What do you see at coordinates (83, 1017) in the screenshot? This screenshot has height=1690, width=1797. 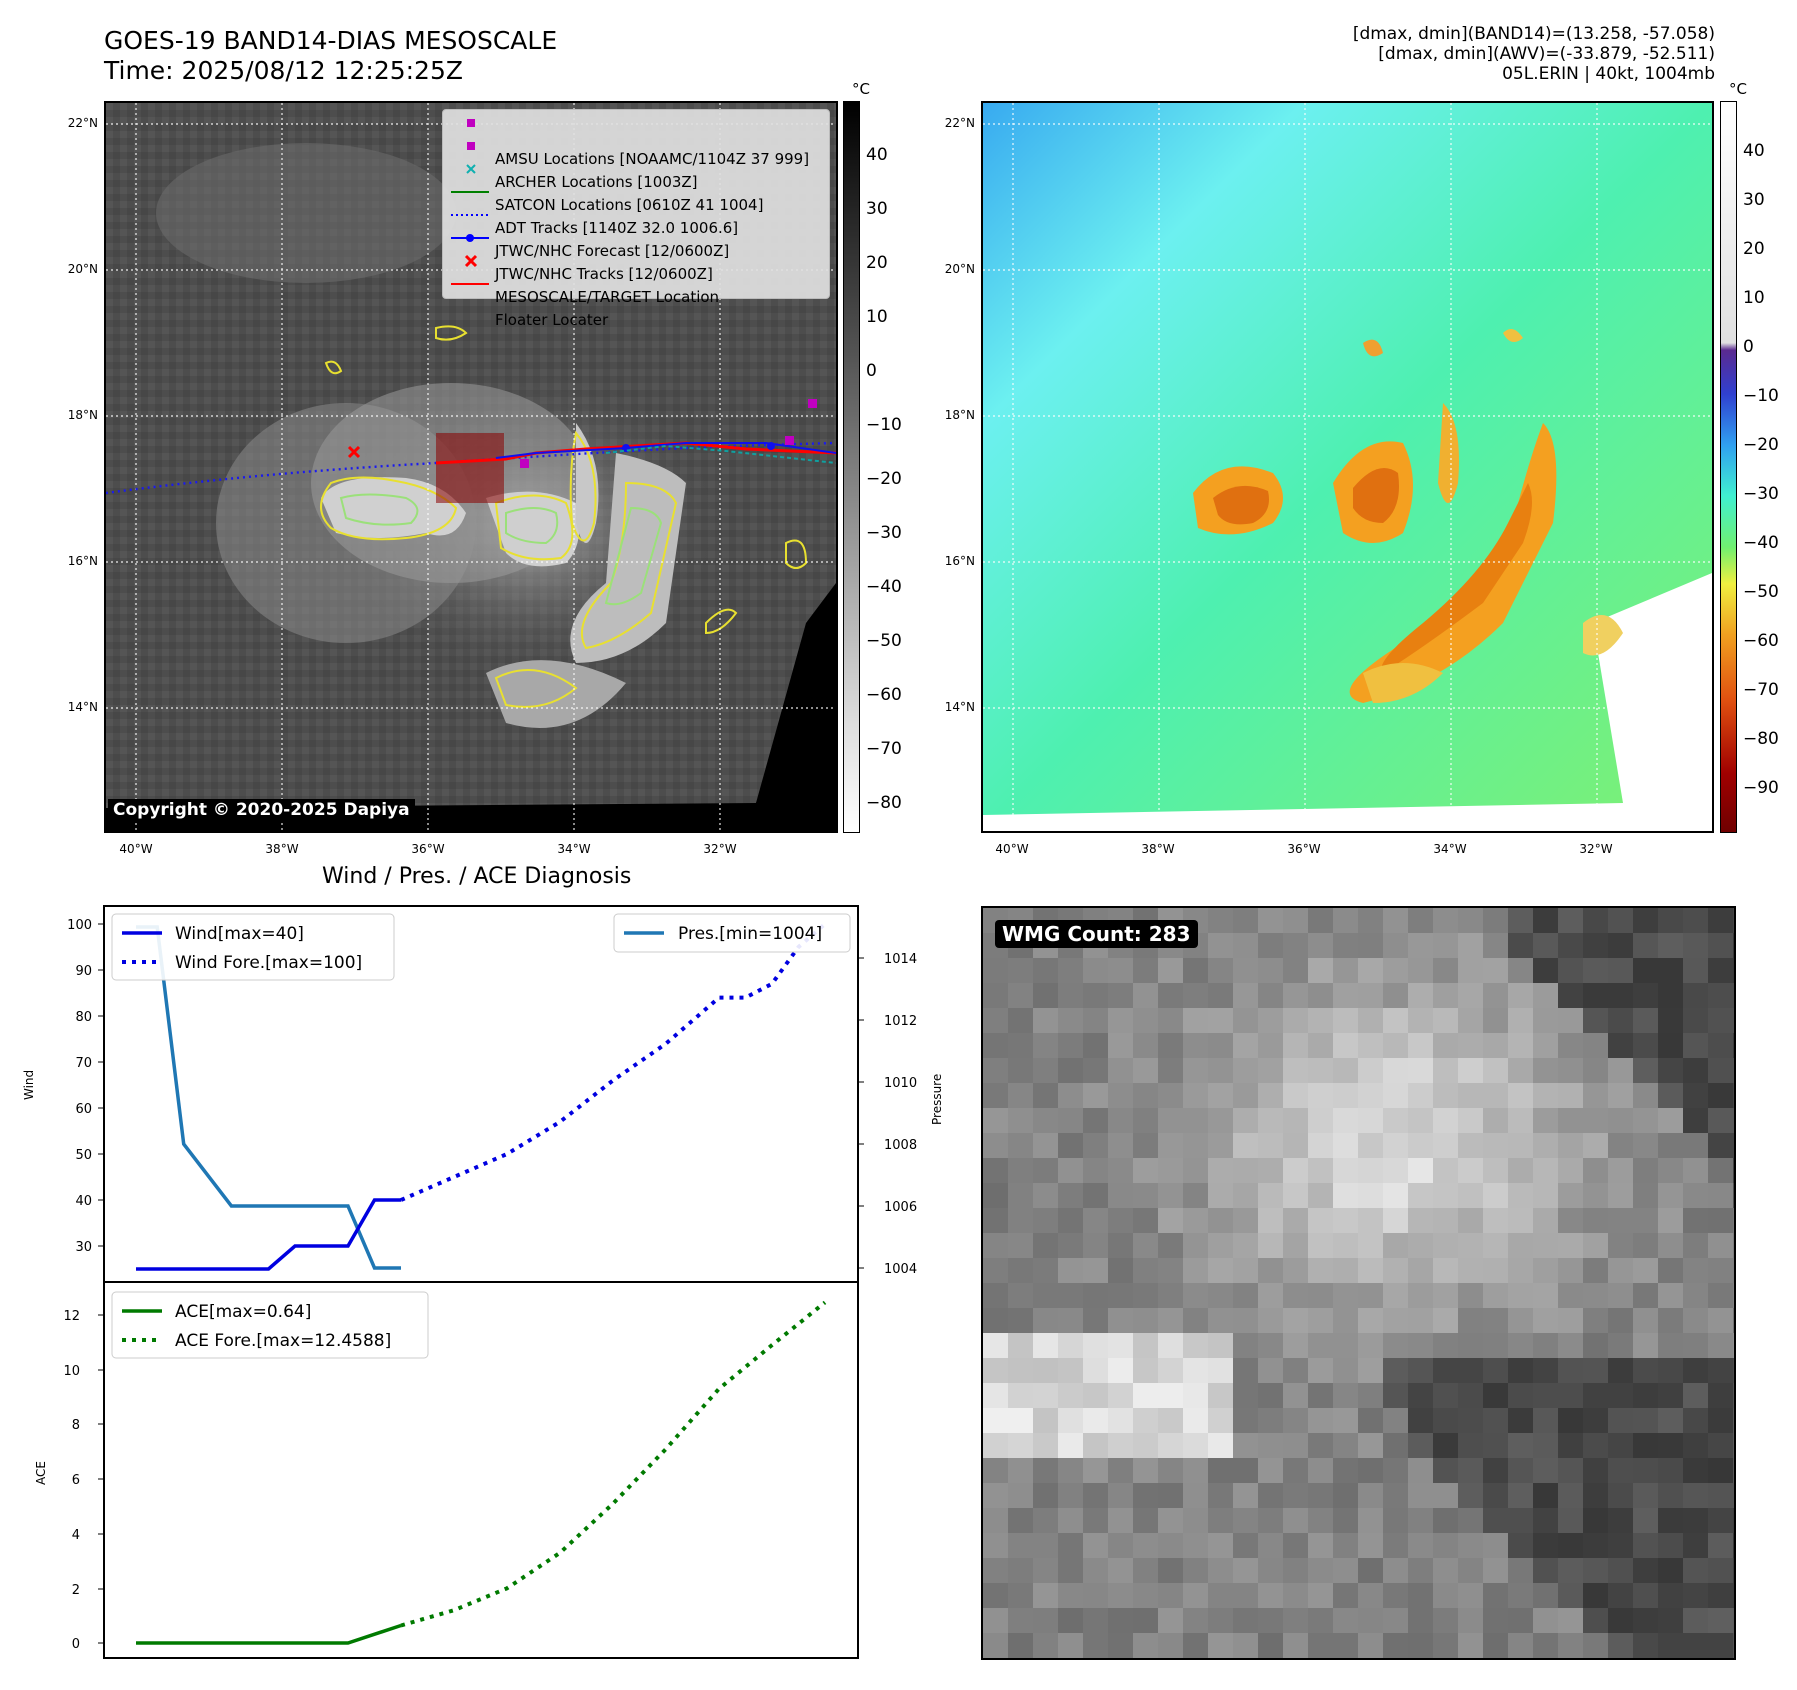 I see `wind-tick-label: 80` at bounding box center [83, 1017].